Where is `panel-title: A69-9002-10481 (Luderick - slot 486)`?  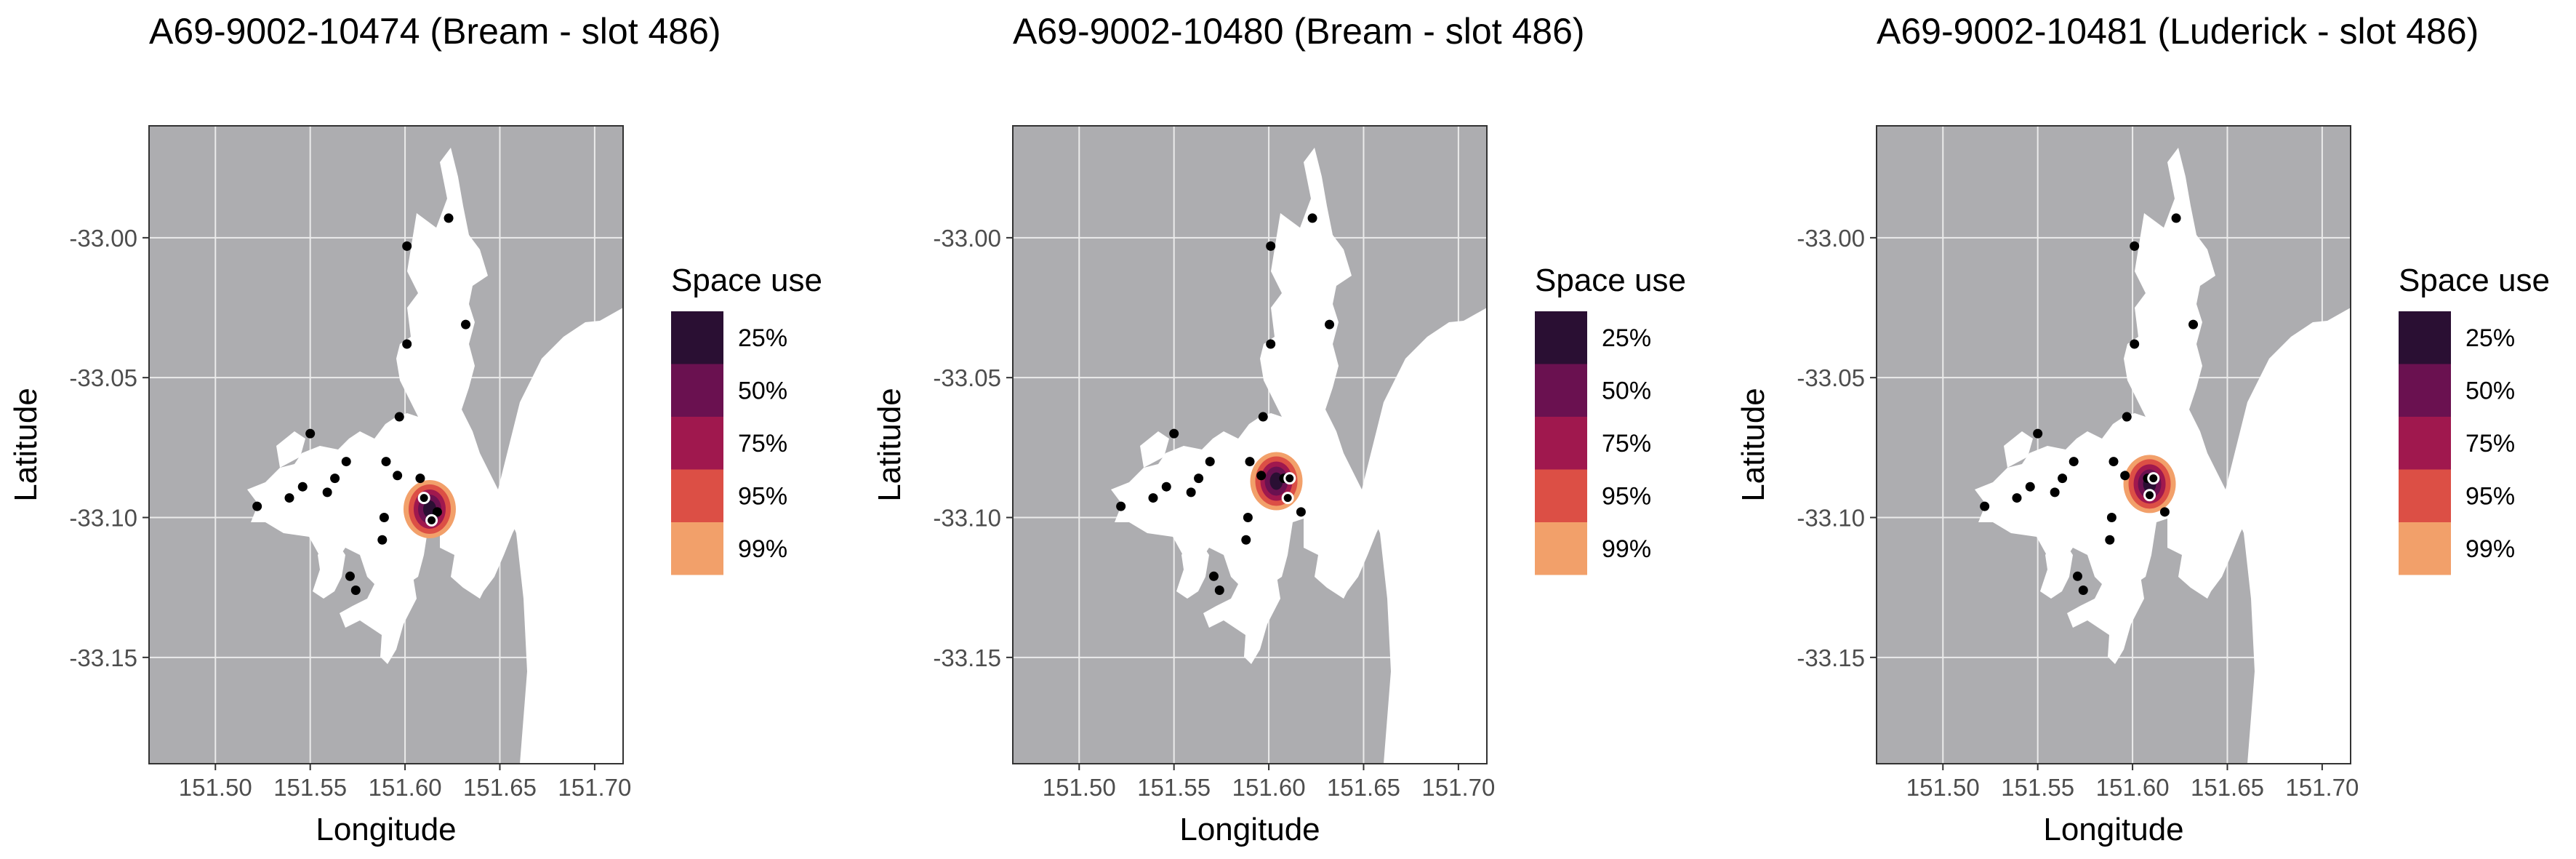 panel-title: A69-9002-10481 (Luderick - slot 486) is located at coordinates (2178, 31).